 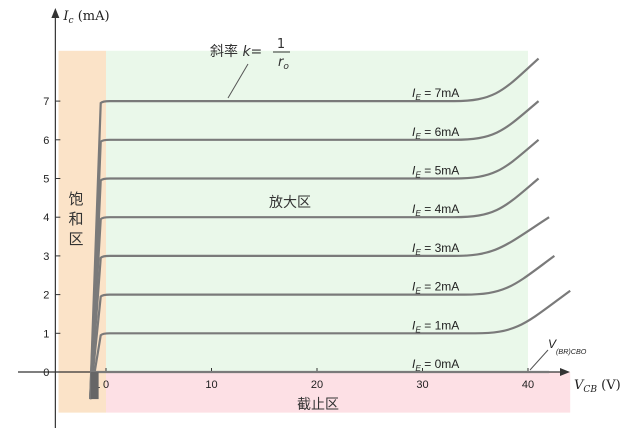 What do you see at coordinates (435, 288) in the screenshot?
I see `curve-label-ie-2: IE = 2mA` at bounding box center [435, 288].